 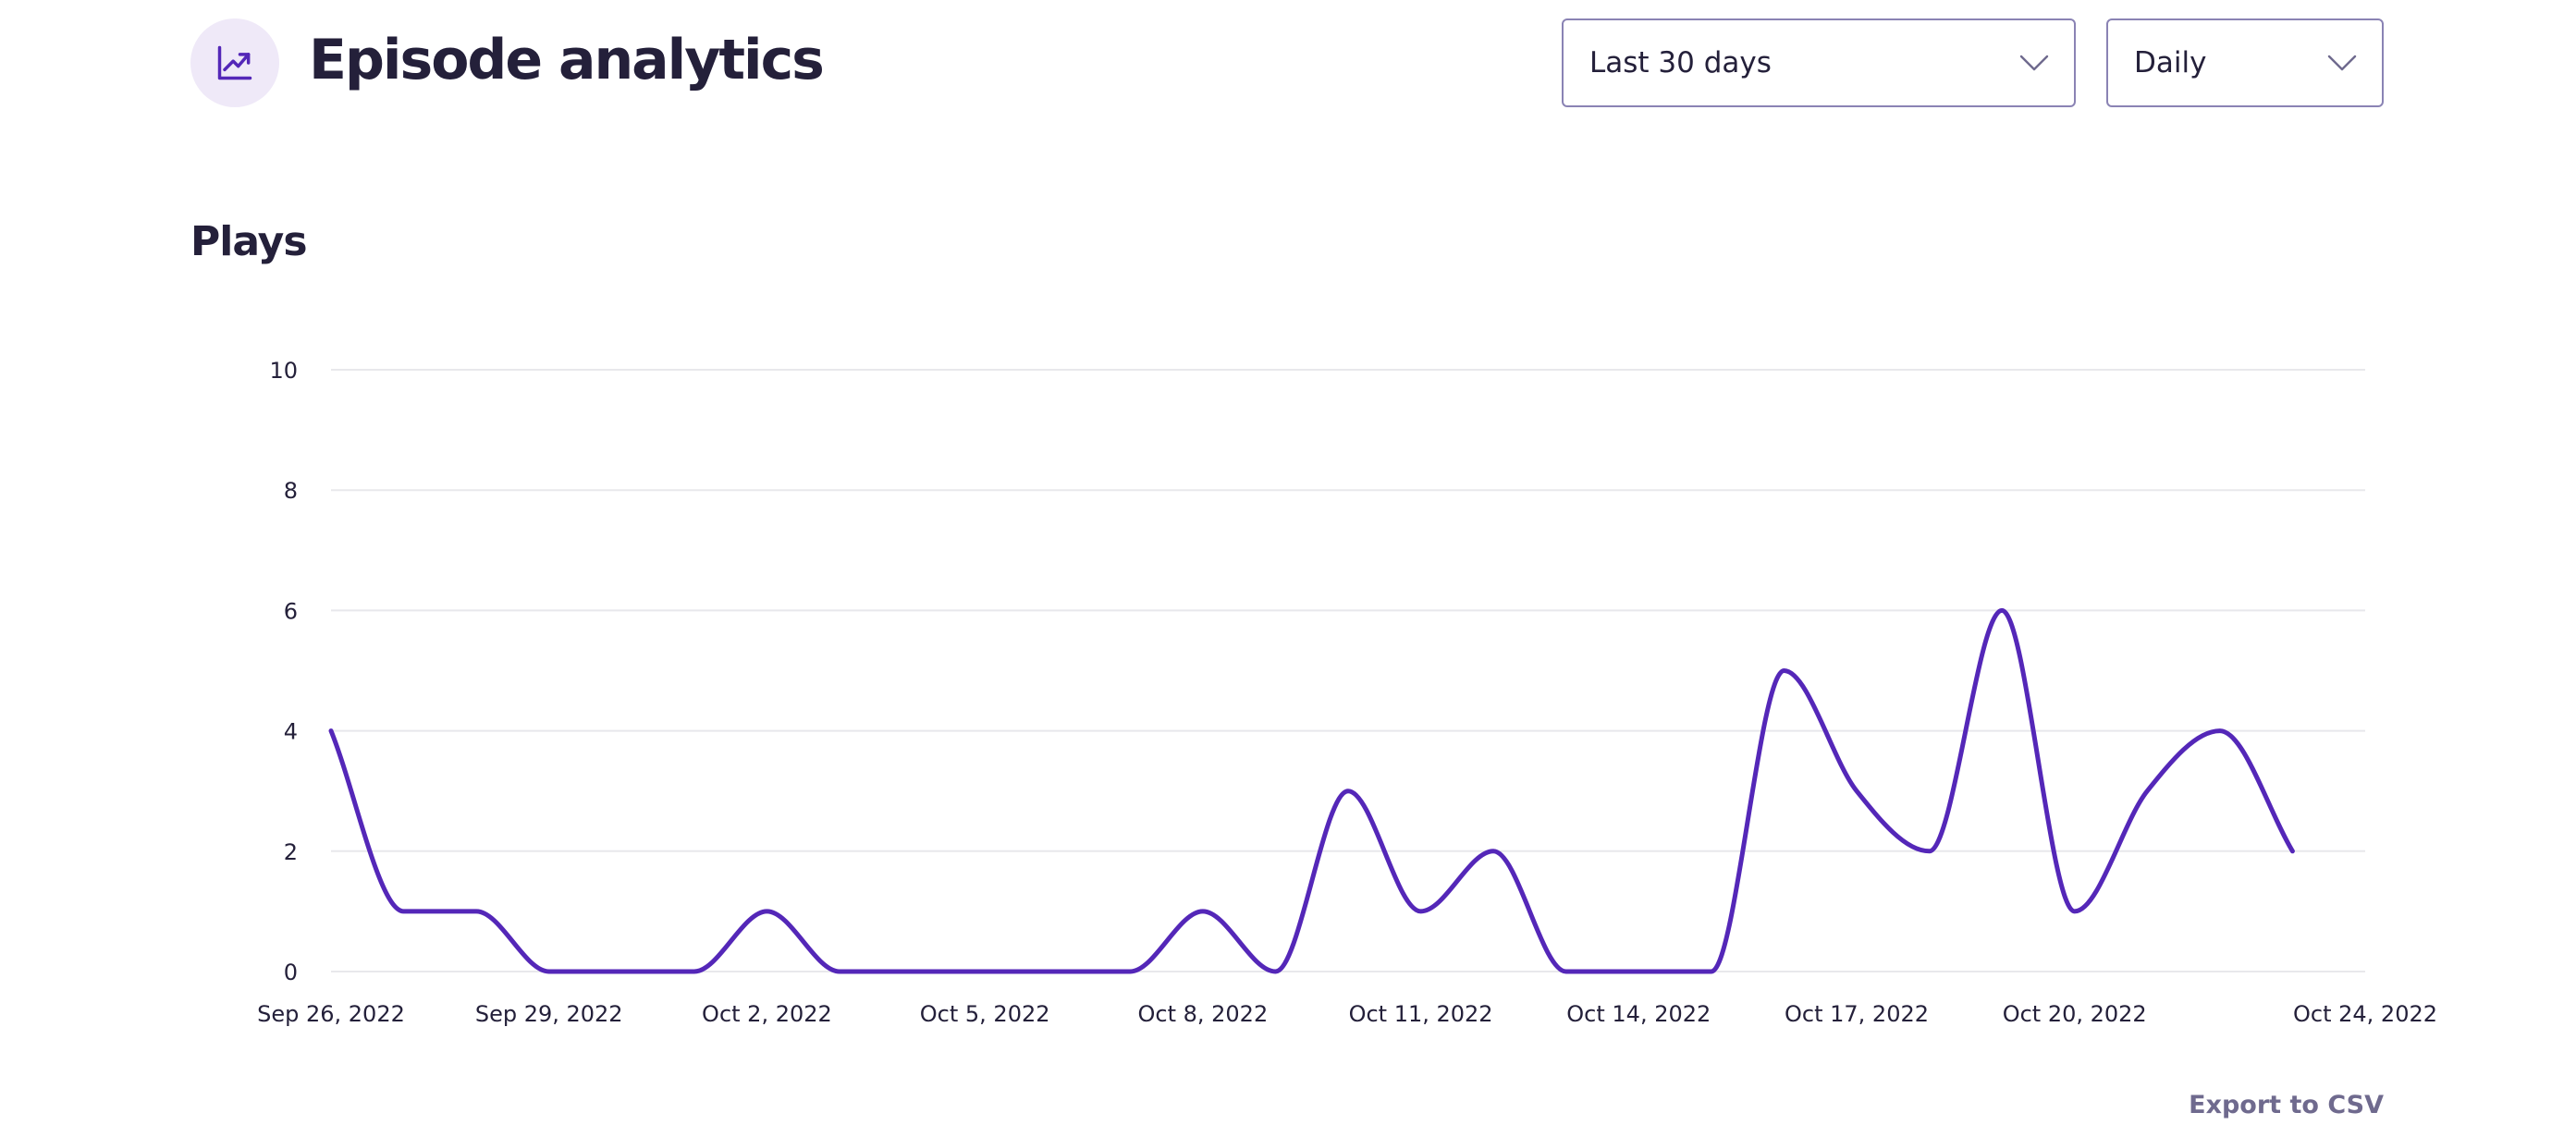 I want to click on interval-select-value: Daily, so click(x=2171, y=63).